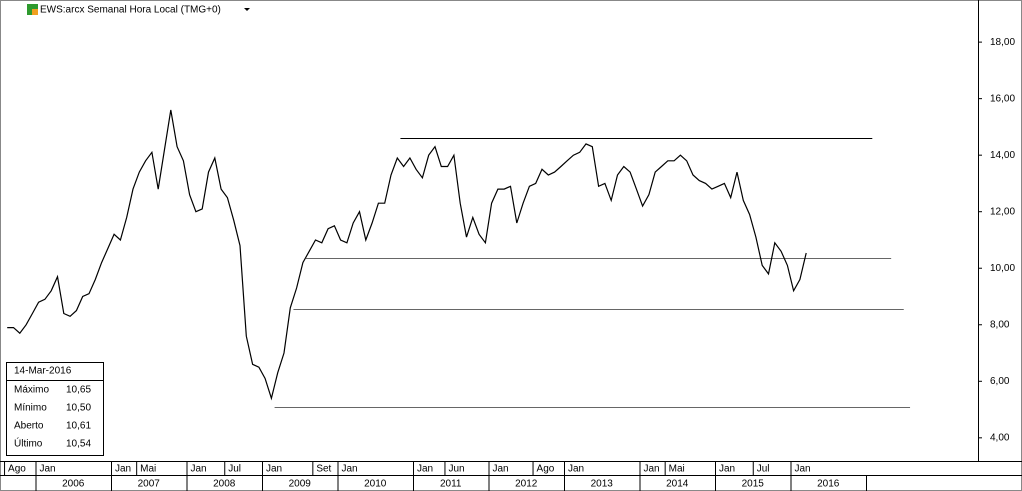 This screenshot has width=1022, height=491. What do you see at coordinates (1000, 381) in the screenshot?
I see `y-tick-label: 6,00` at bounding box center [1000, 381].